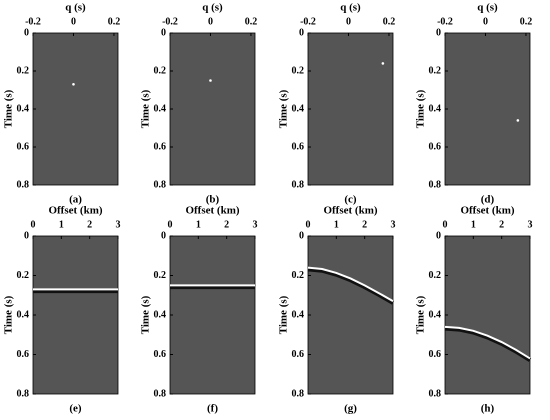  I want to click on caption: (a), so click(75, 200).